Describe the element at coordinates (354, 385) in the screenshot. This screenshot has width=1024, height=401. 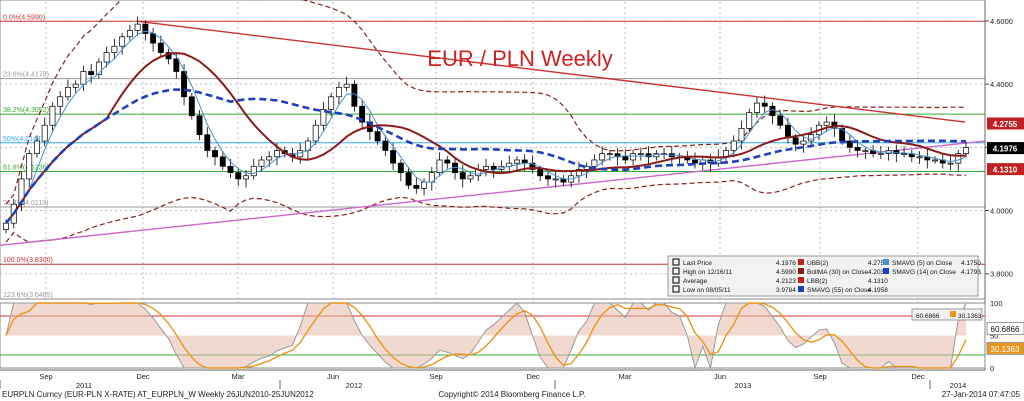
I see `x-year-label-1: 2012` at that location.